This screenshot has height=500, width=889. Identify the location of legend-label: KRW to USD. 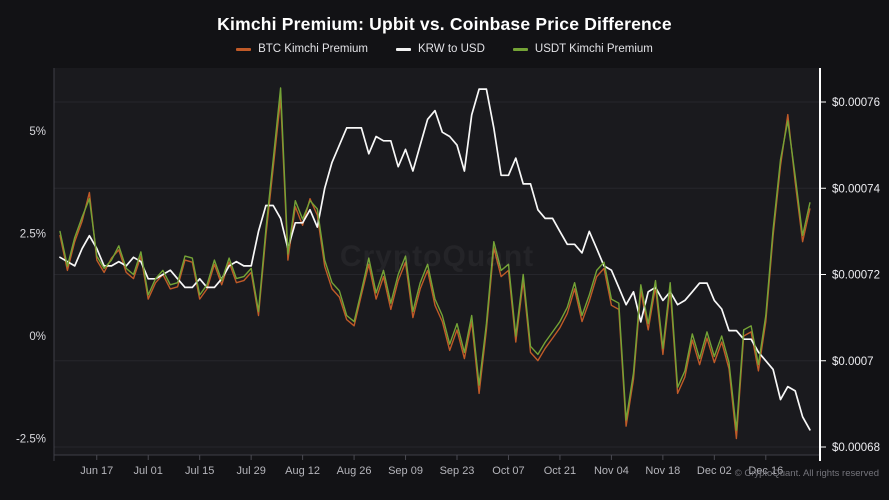
(451, 49).